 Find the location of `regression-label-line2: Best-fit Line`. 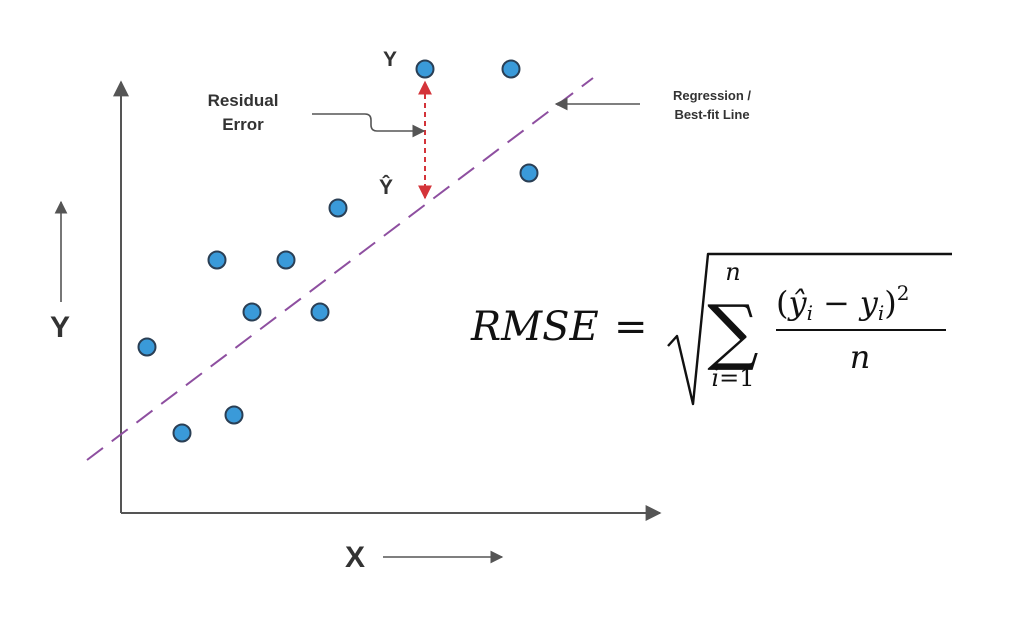

regression-label-line2: Best-fit Line is located at coordinates (711, 114).